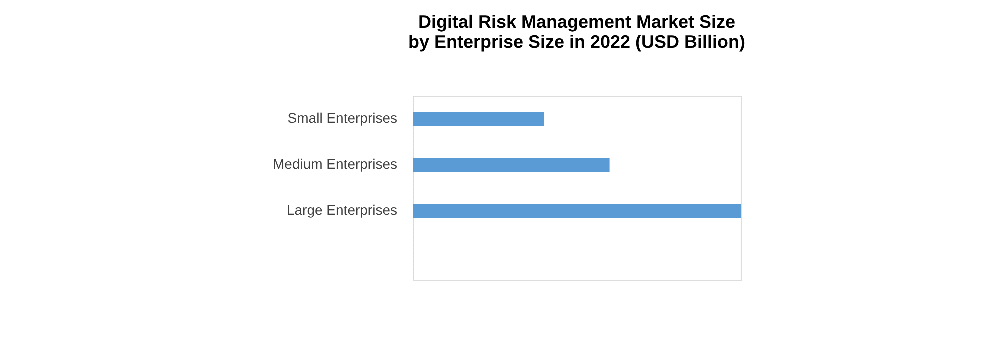  What do you see at coordinates (335, 164) in the screenshot?
I see `y-tick-label: Medium Enterprises` at bounding box center [335, 164].